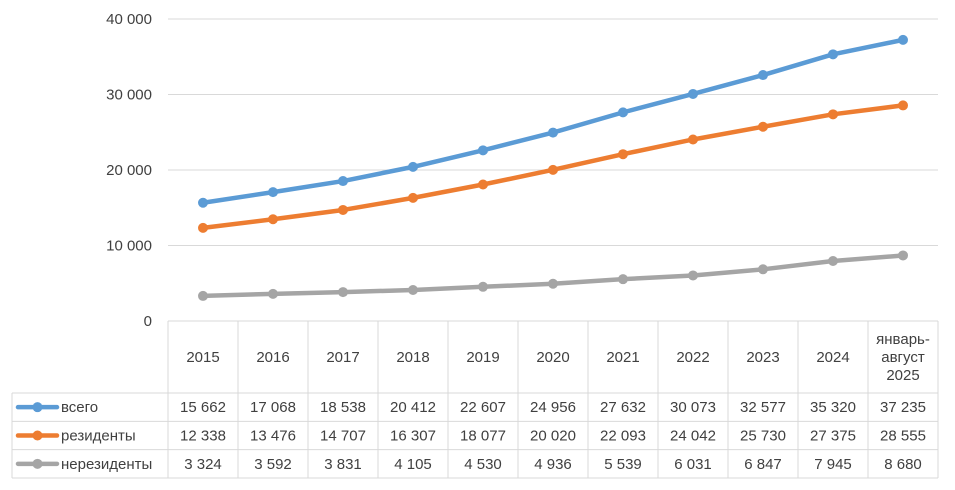 This screenshot has width=955, height=490. I want to click on table-value: 35 320, so click(833, 407).